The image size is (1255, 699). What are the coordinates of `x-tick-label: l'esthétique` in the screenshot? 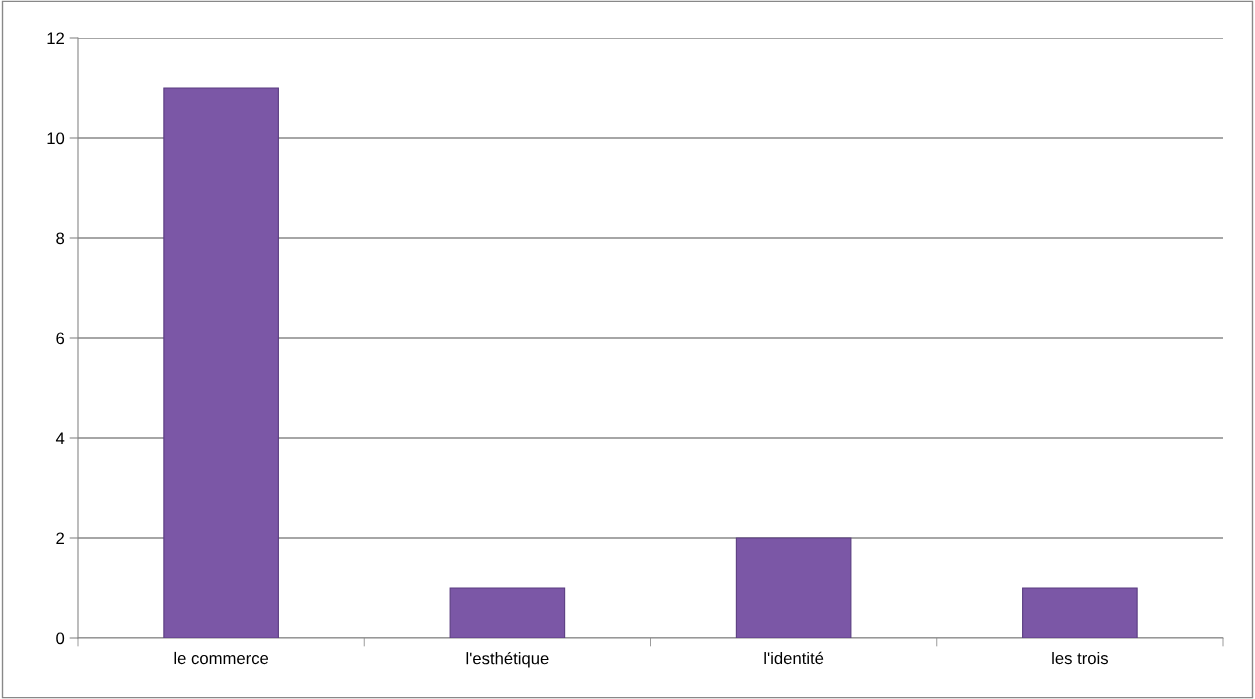 It's located at (507, 659).